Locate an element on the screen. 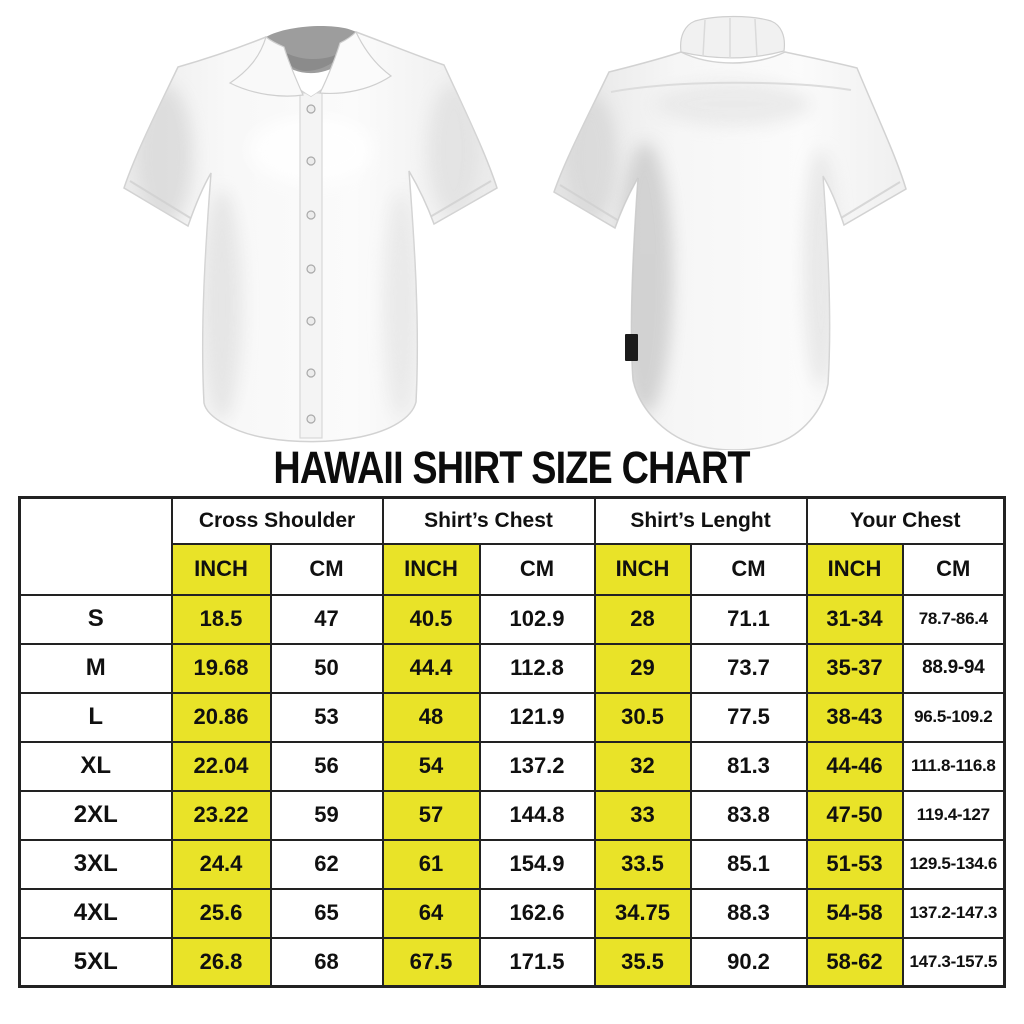  size-label: 4XL is located at coordinates (95, 913).